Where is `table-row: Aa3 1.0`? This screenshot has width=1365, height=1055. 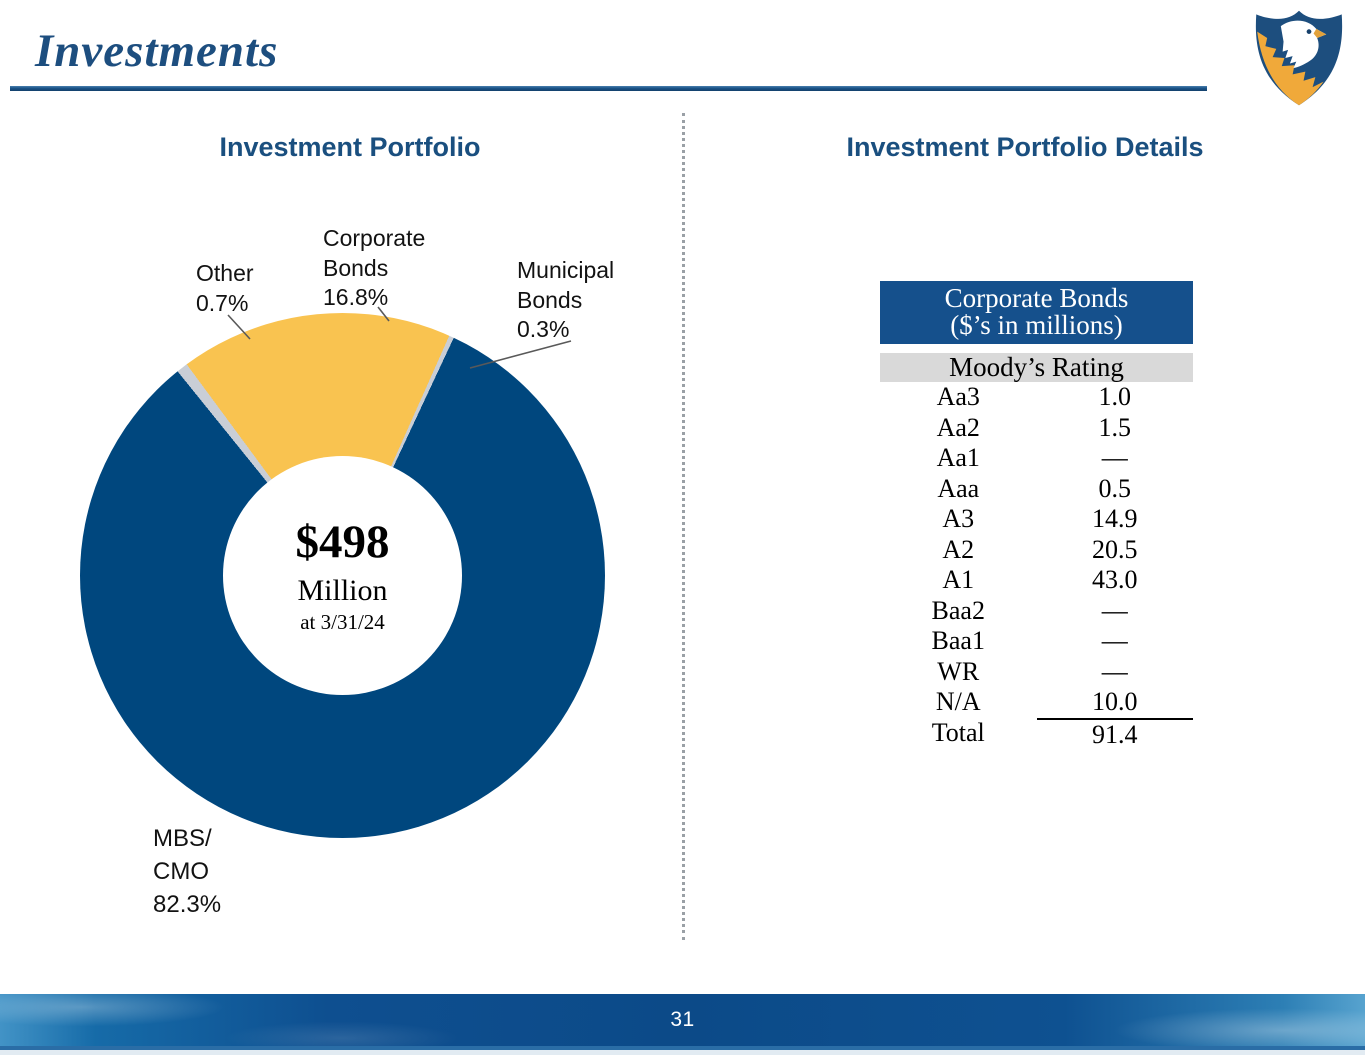
table-row: Aa3 1.0 is located at coordinates (1036, 397).